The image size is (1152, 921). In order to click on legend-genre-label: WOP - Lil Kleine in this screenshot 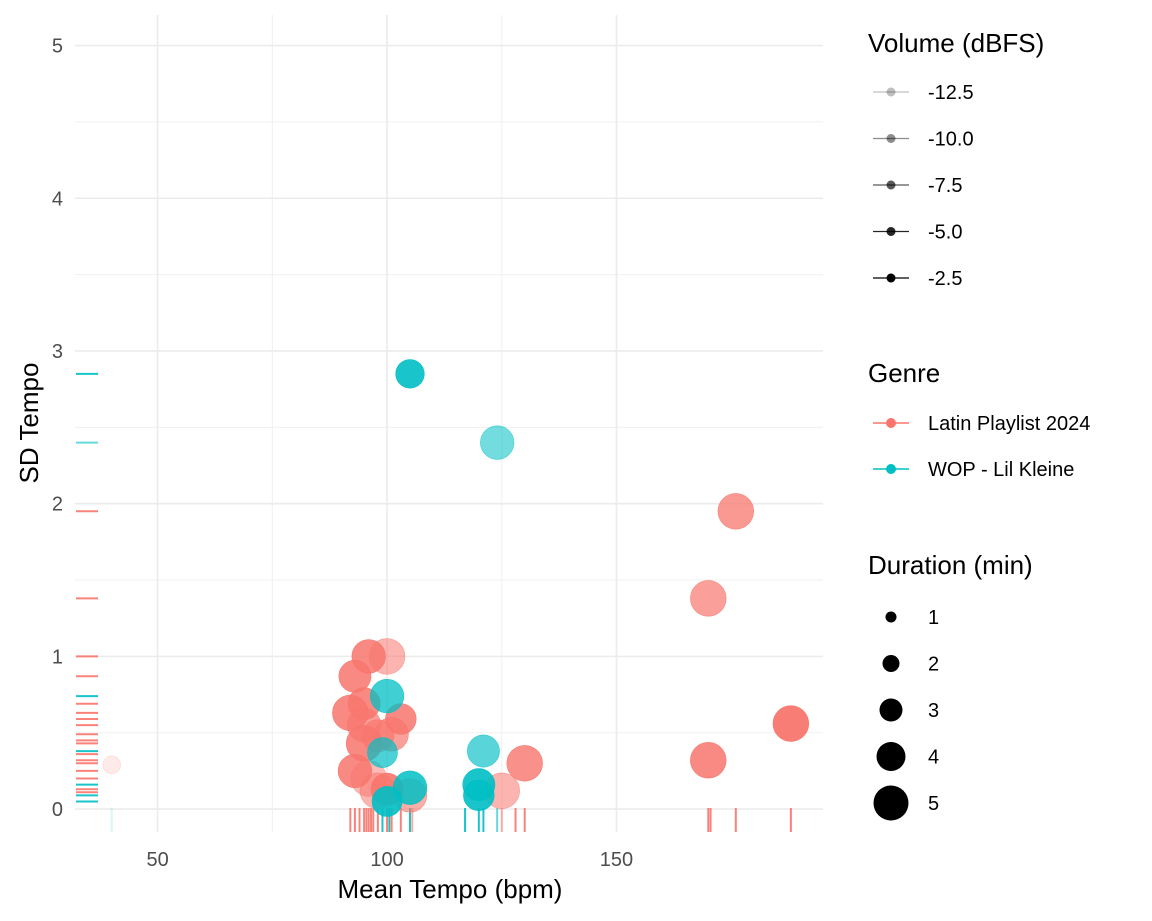, I will do `click(1001, 470)`.